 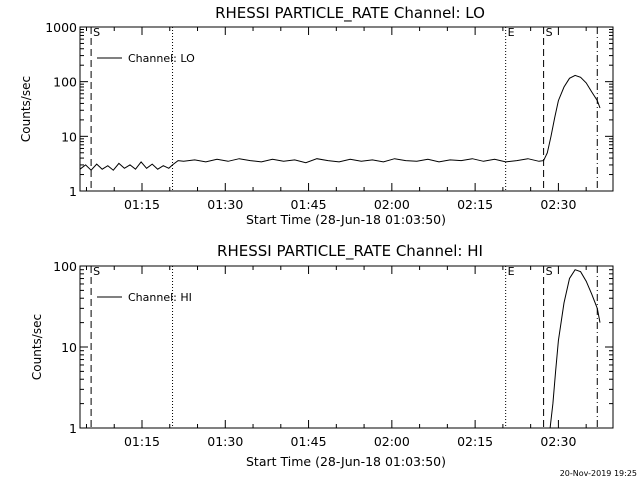 What do you see at coordinates (161, 58) in the screenshot?
I see `legend-label: Channel: LO` at bounding box center [161, 58].